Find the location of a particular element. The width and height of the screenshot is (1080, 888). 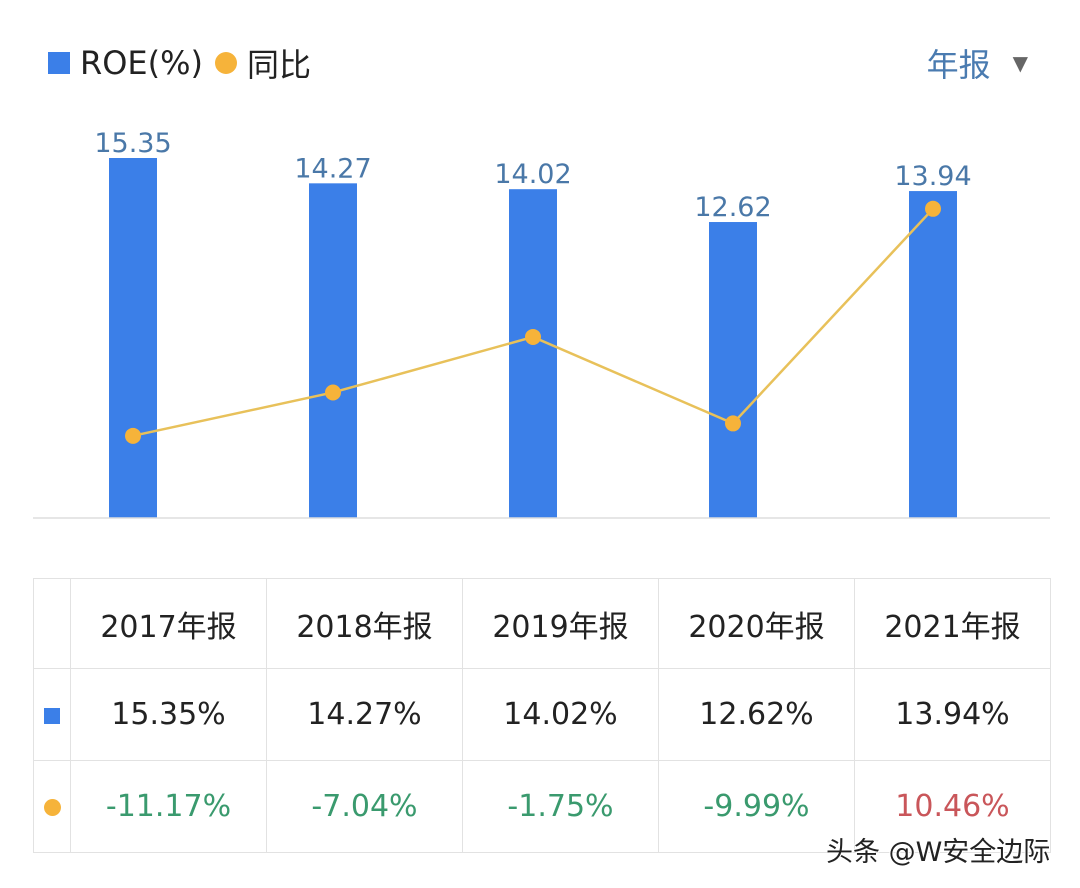

yoy-dot-icon is located at coordinates (52, 807).